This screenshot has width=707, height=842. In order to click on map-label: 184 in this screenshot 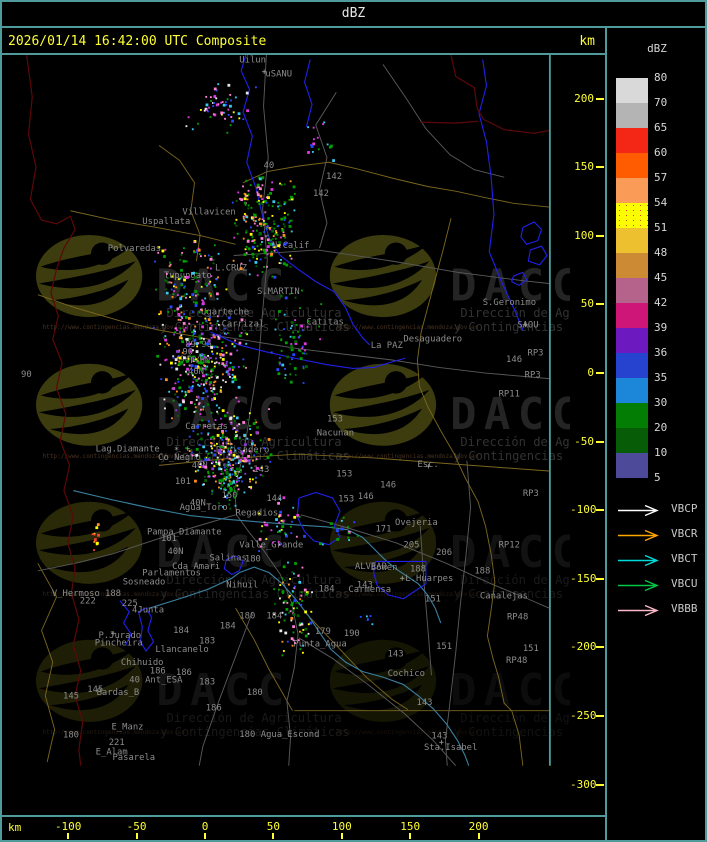, I will do `click(327, 589)`.